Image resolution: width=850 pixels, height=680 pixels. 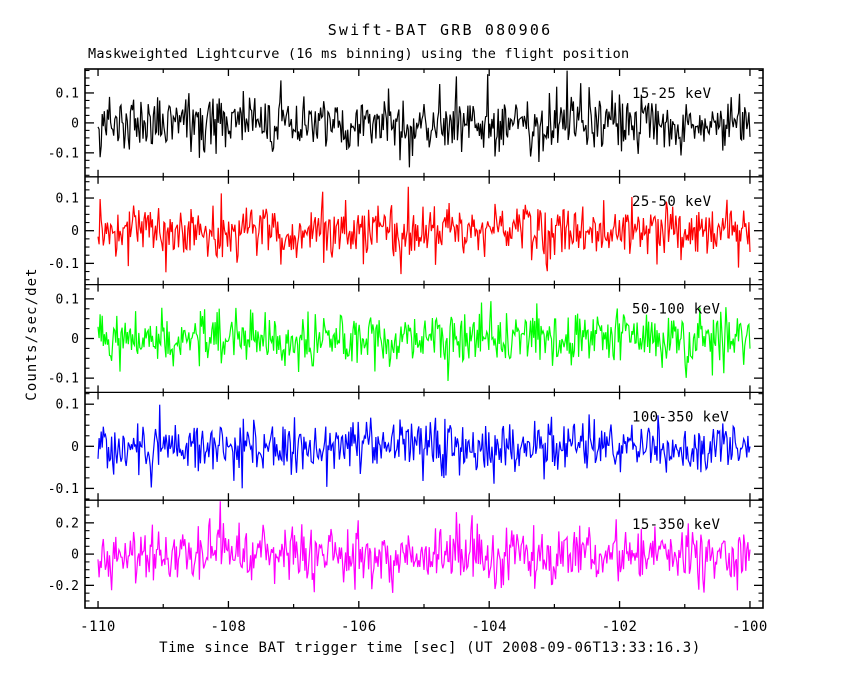 I want to click on x-tick-label: -106, so click(x=359, y=627).